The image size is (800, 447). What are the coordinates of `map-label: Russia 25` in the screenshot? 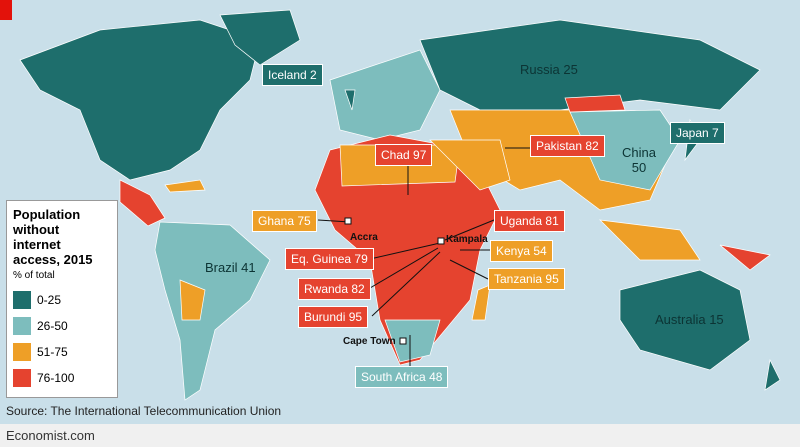 It's located at (549, 69).